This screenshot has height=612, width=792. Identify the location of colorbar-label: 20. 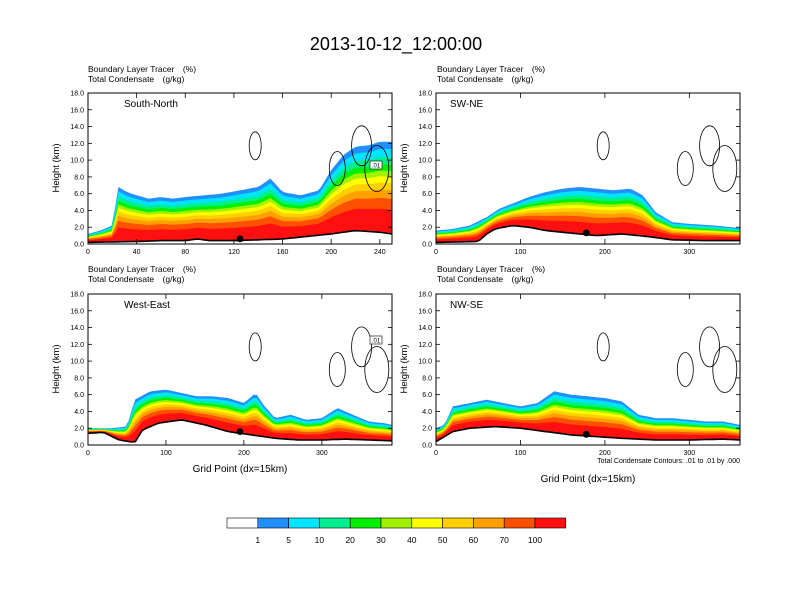
(350, 540).